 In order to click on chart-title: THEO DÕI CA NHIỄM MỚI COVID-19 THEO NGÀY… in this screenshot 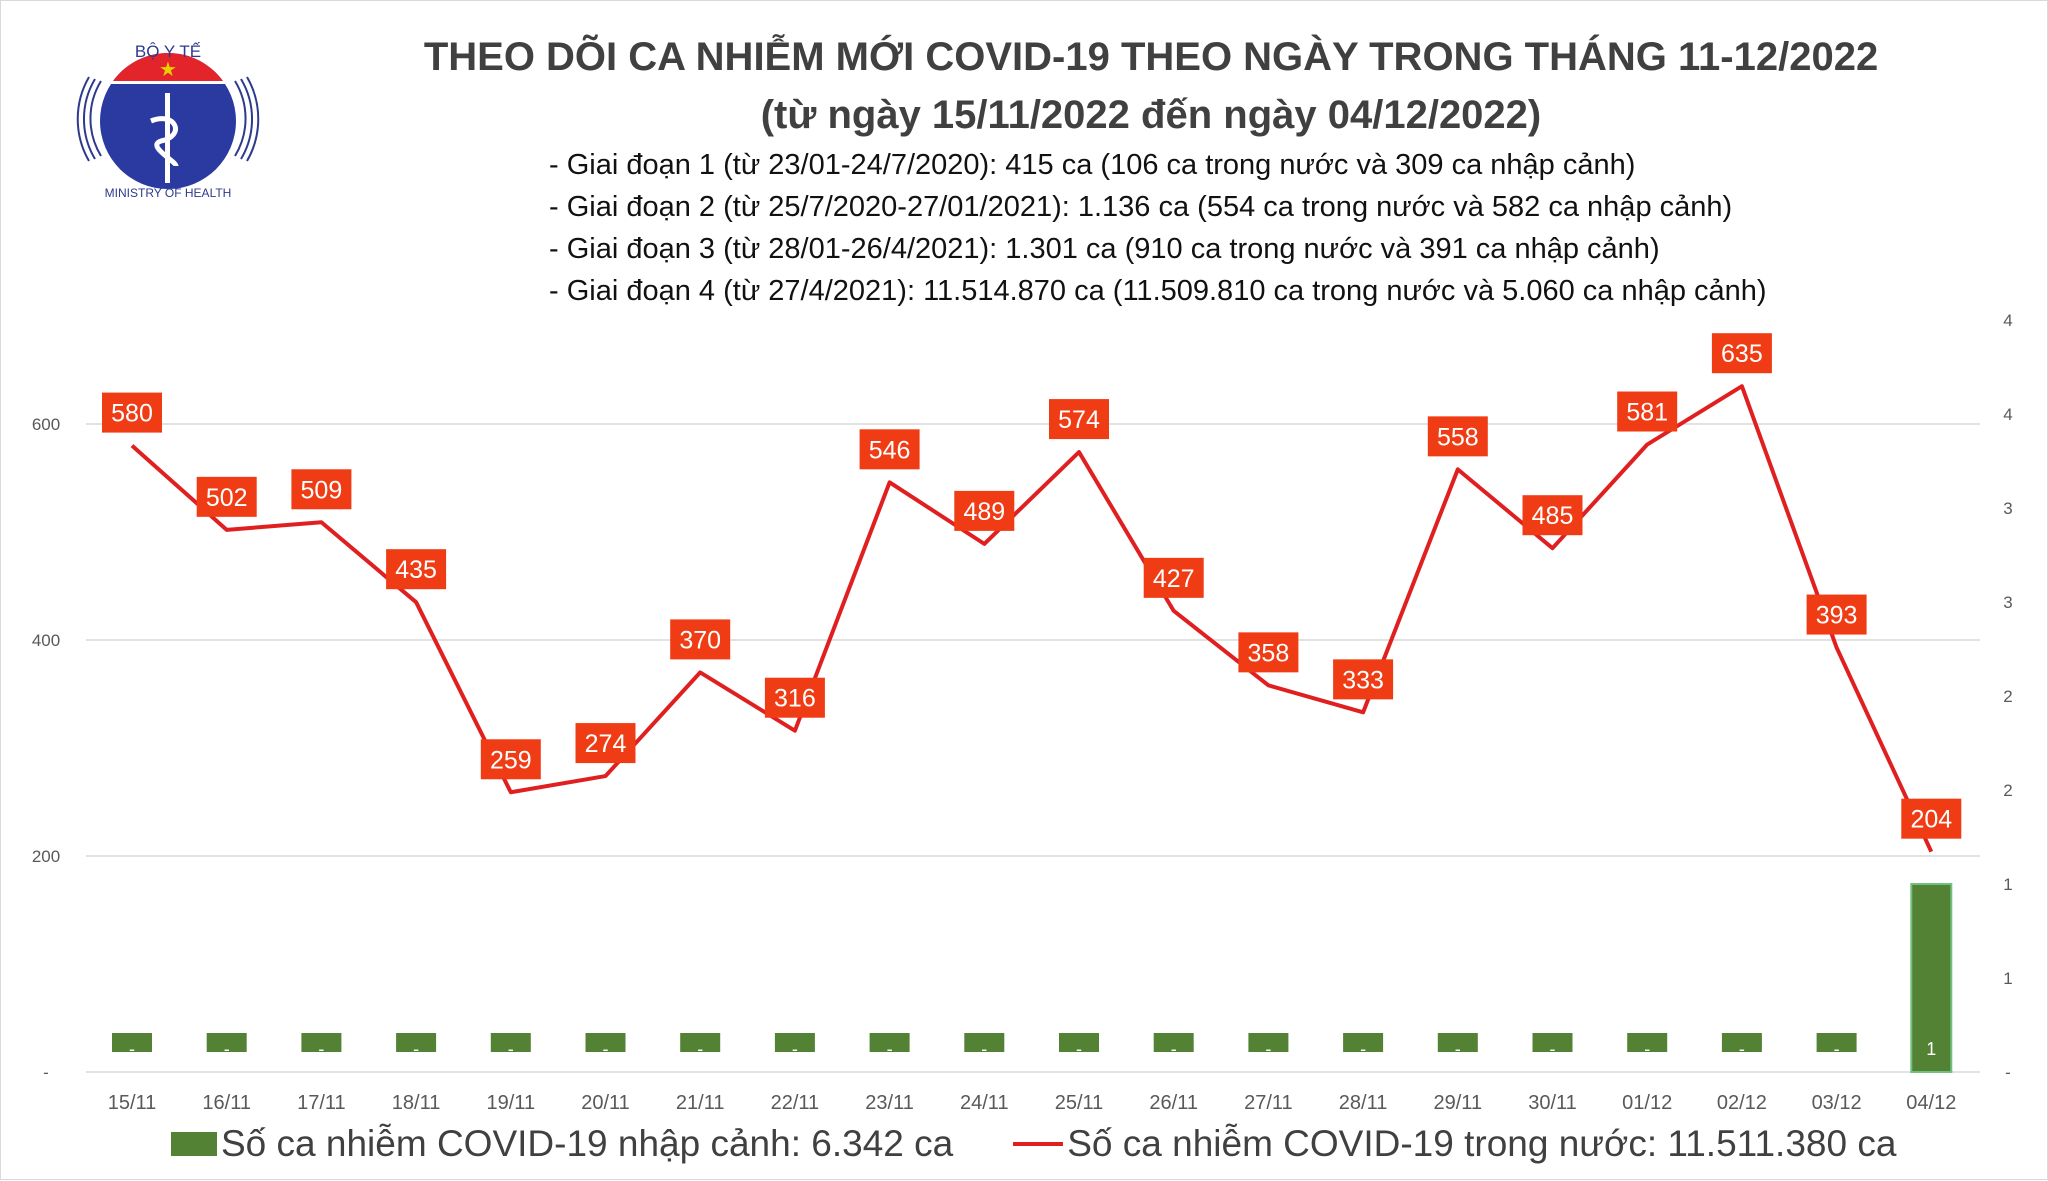, I will do `click(1151, 57)`.